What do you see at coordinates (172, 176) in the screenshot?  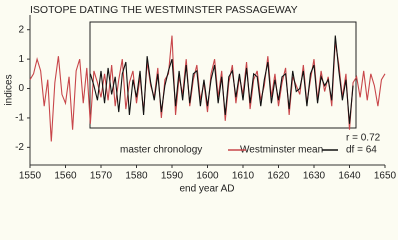 I see `x-tick-label: 1590` at bounding box center [172, 176].